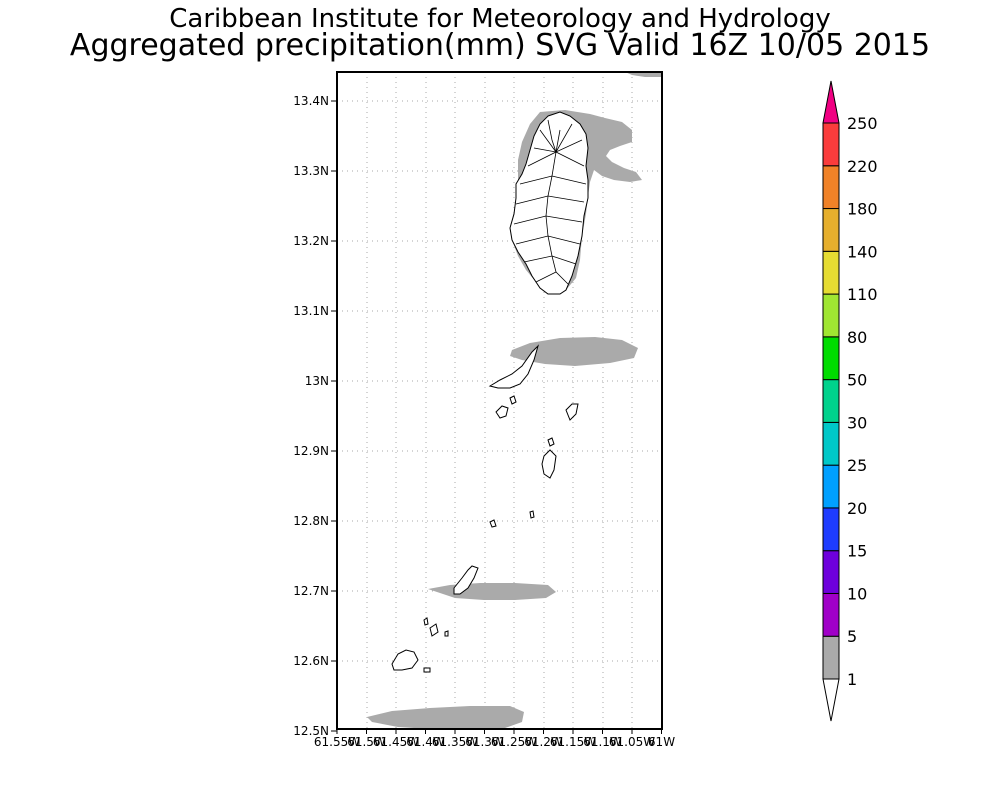  What do you see at coordinates (574, 351) in the screenshot?
I see `precip-area-central` at bounding box center [574, 351].